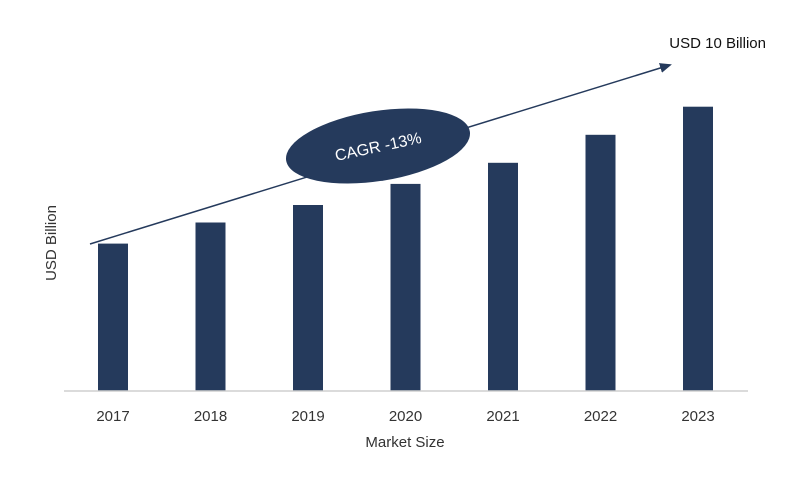 Image resolution: width=800 pixels, height=485 pixels. What do you see at coordinates (600, 416) in the screenshot?
I see `x-tick-label-2022: 2022` at bounding box center [600, 416].